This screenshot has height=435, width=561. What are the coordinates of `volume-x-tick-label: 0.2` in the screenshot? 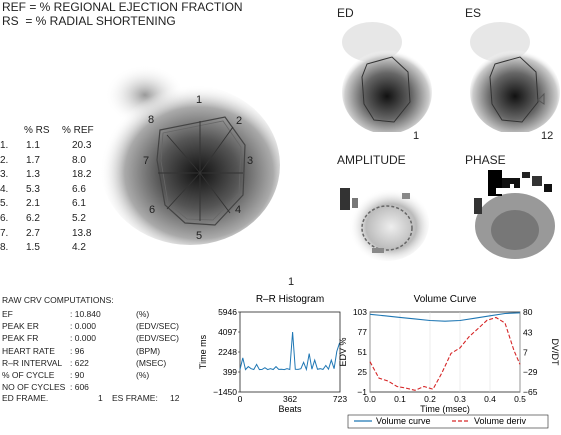 It's located at (430, 399).